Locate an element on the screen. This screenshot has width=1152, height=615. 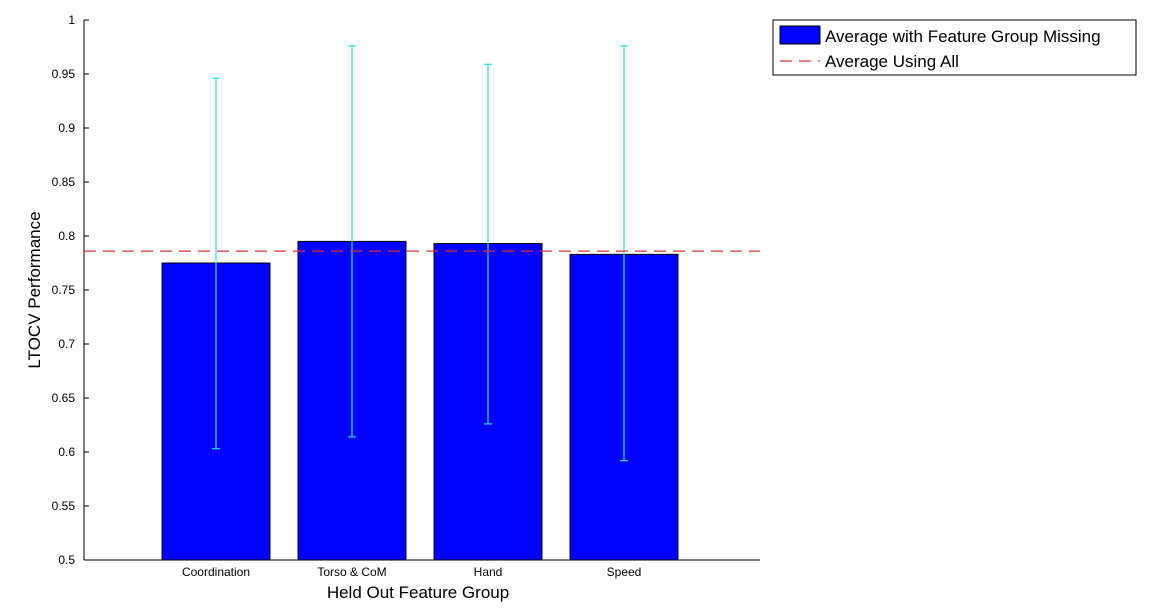
y-axis-title: LTOCV Performance is located at coordinates (34, 289).